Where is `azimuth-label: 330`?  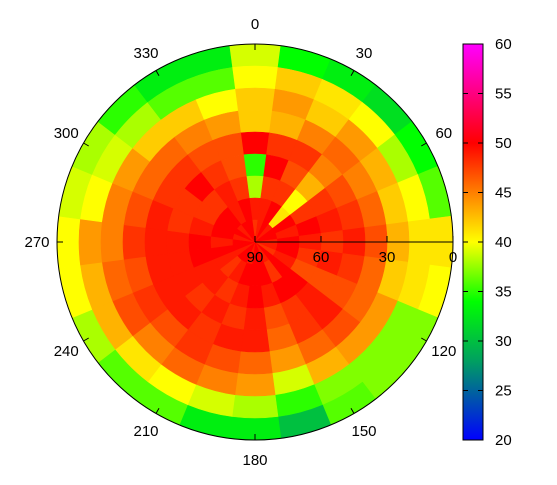
azimuth-label: 330 is located at coordinates (145, 53).